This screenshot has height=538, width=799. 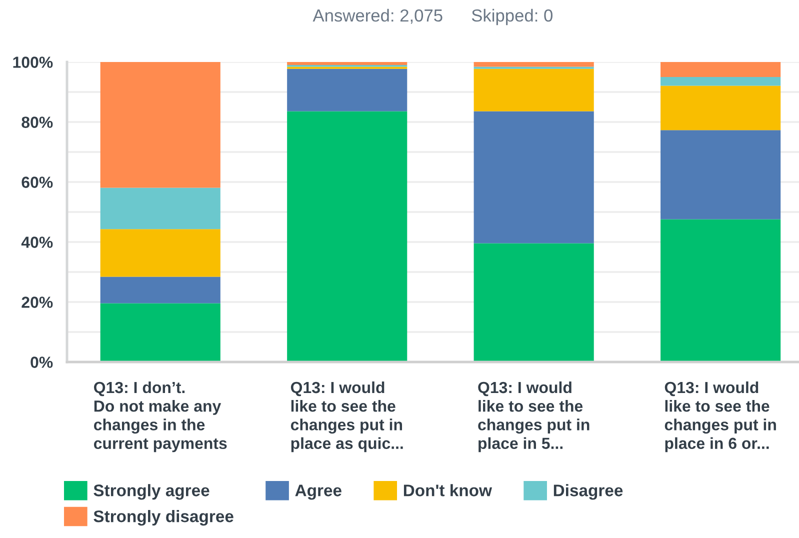 I want to click on legend-label: Don't know, so click(x=448, y=490).